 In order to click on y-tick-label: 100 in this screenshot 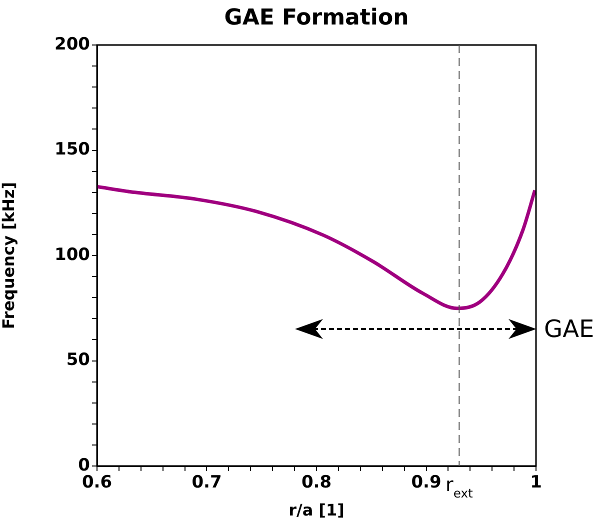, I will do `click(72, 254)`.